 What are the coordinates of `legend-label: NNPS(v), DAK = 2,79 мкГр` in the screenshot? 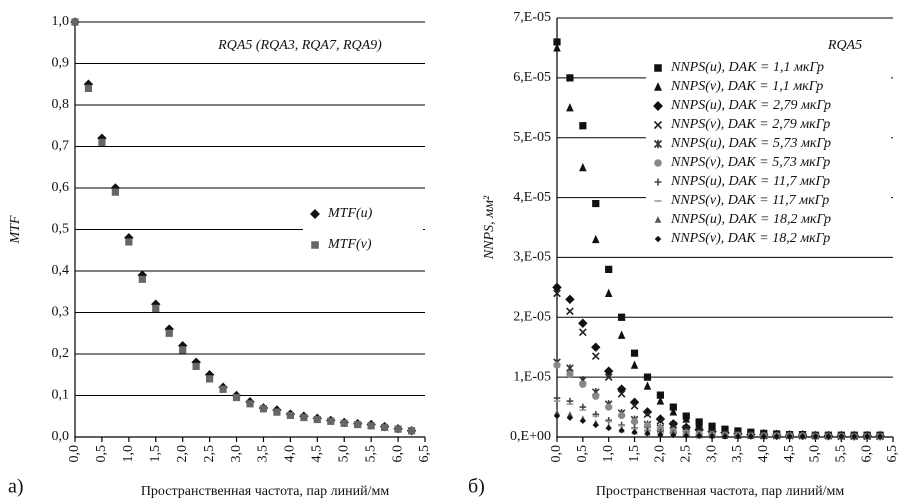 It's located at (750, 124).